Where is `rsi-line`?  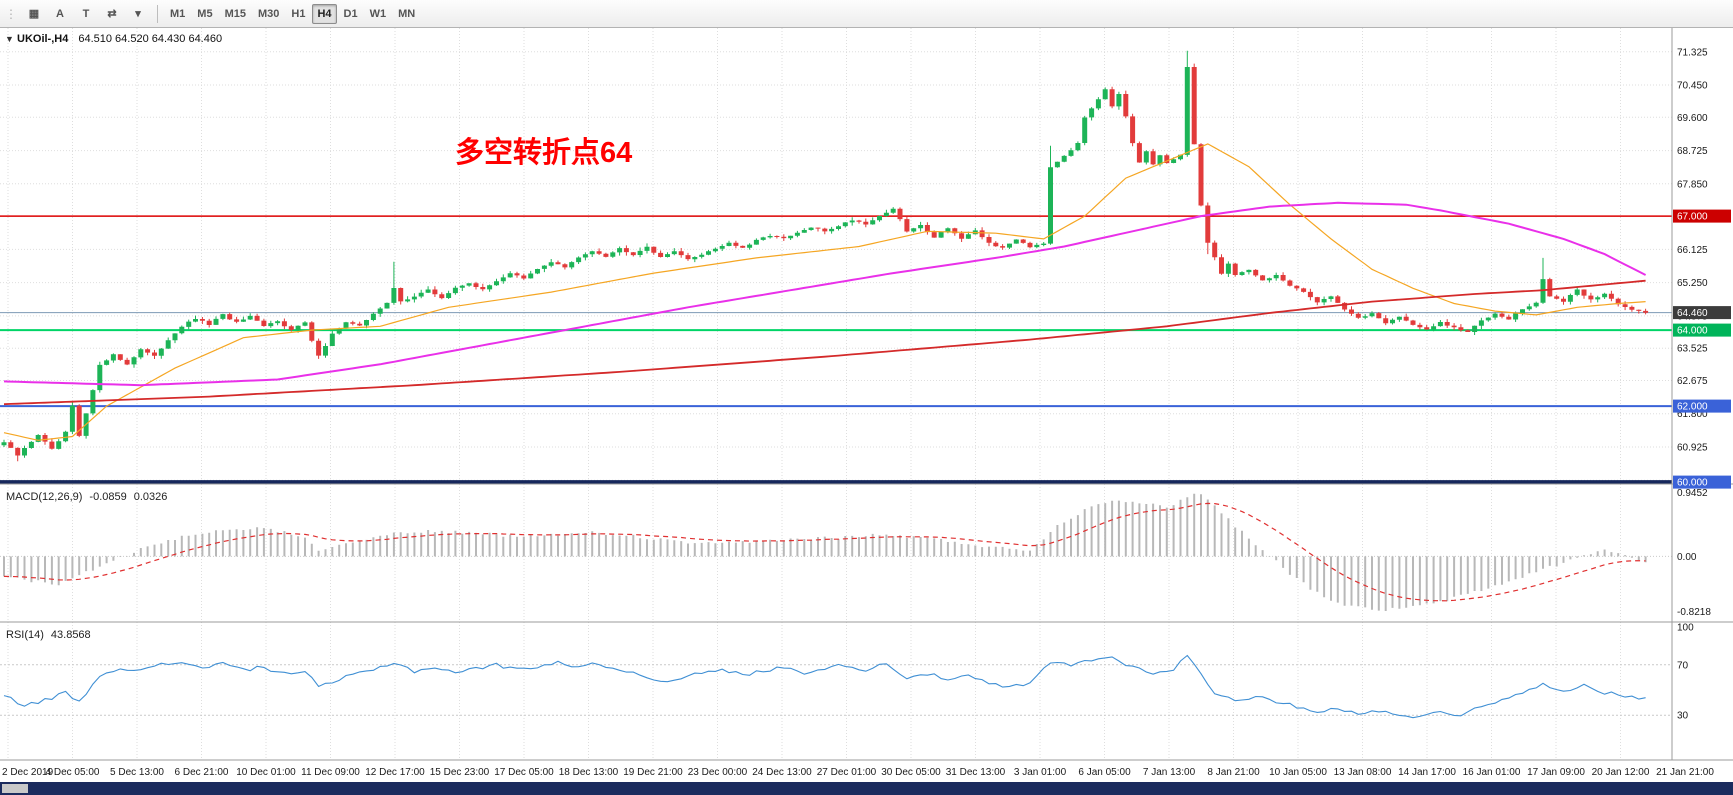
rsi-line is located at coordinates (824, 686).